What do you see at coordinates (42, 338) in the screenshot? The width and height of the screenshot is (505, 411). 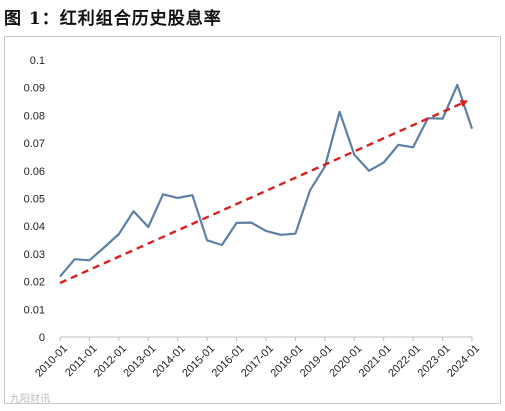 I see `y-tick-label: 0` at bounding box center [42, 338].